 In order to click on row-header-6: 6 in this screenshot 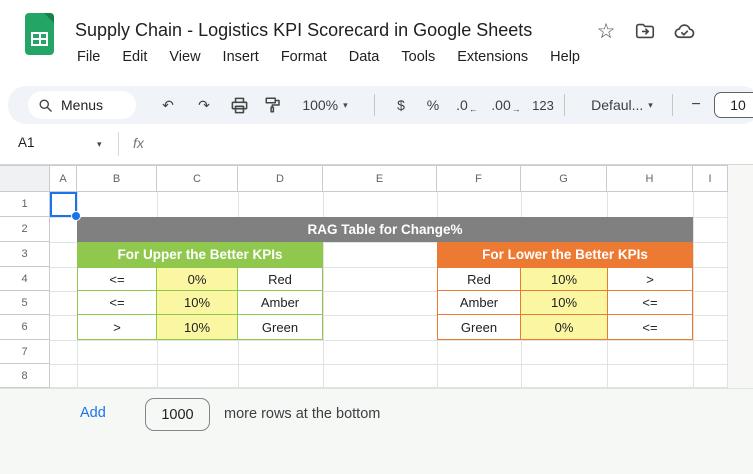, I will do `click(25, 327)`.